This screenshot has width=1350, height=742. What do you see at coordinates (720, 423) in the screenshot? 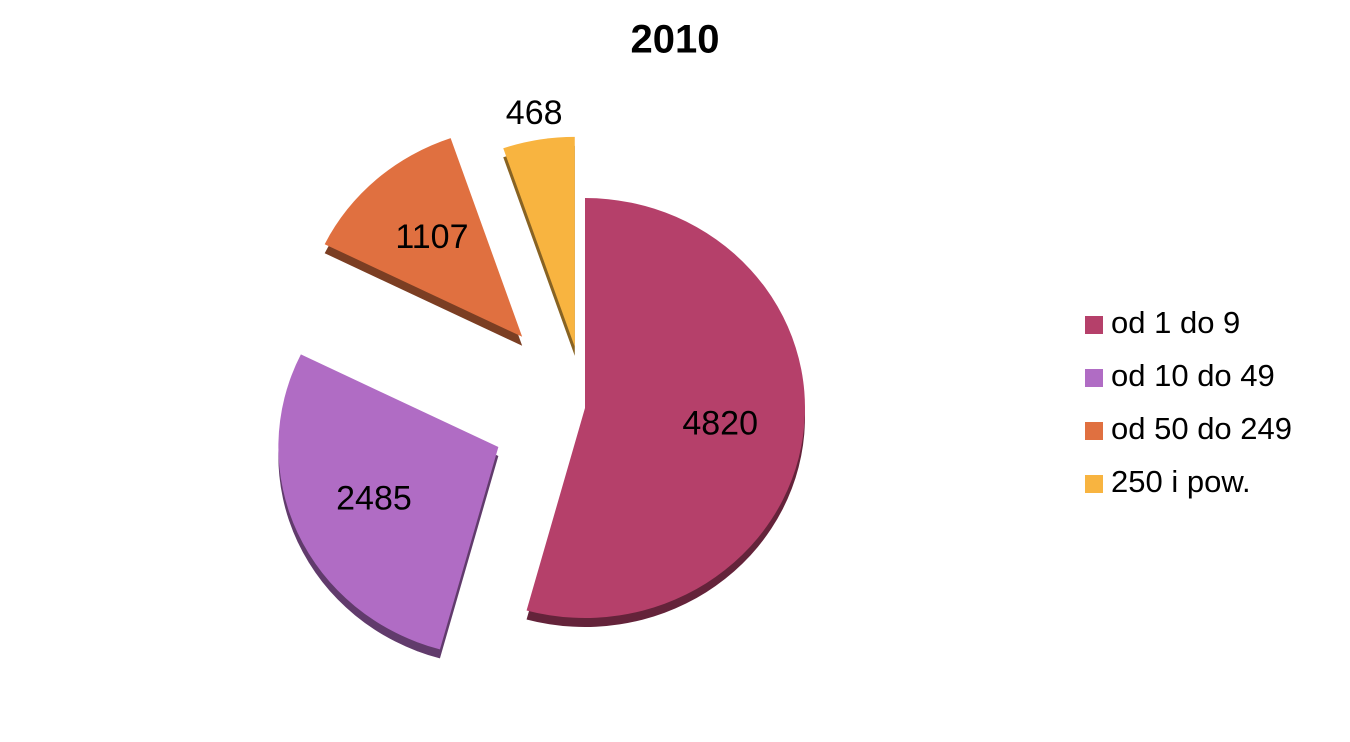
I see `data-label: 4820` at bounding box center [720, 423].